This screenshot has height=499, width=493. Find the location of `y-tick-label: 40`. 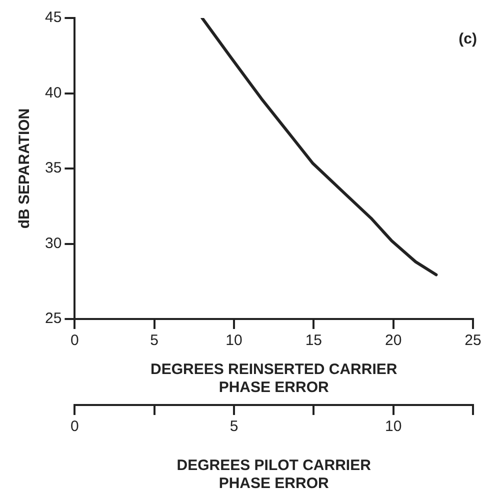

y-tick-label: 40 is located at coordinates (53, 93).